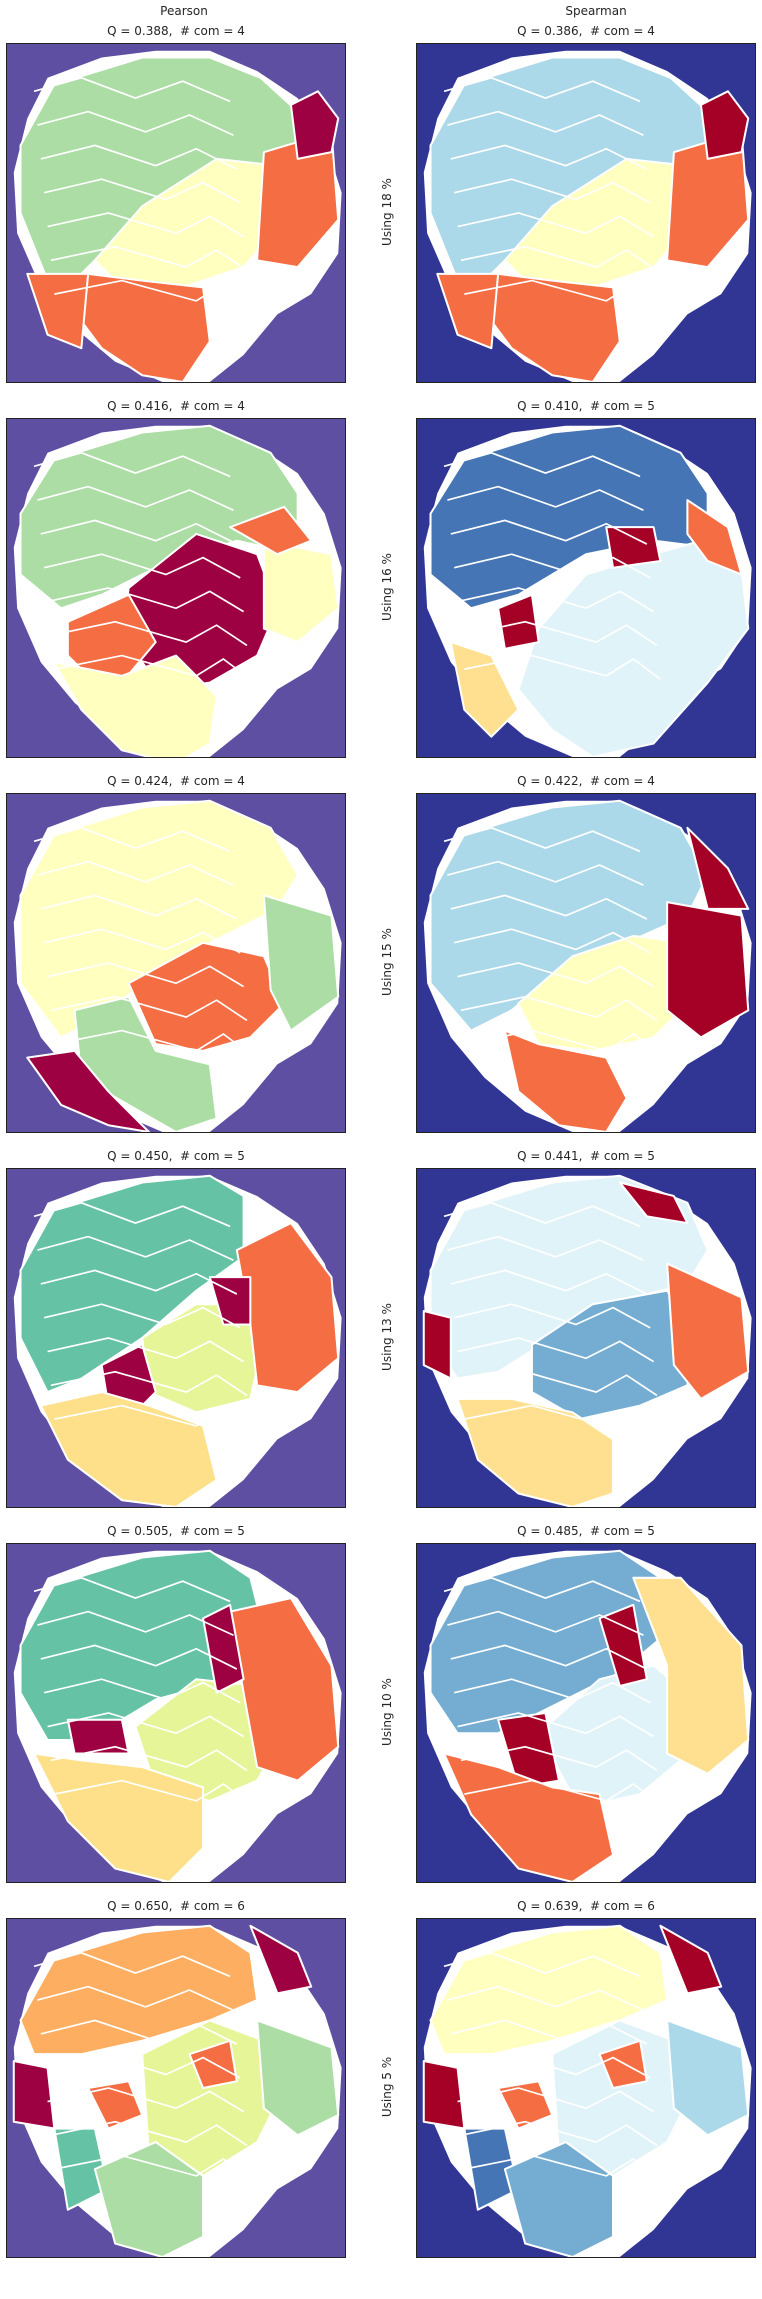 This screenshot has height=2299, width=762. I want to click on pearson-panel-title: Q = 0.505, # com = 5, so click(176, 1531).